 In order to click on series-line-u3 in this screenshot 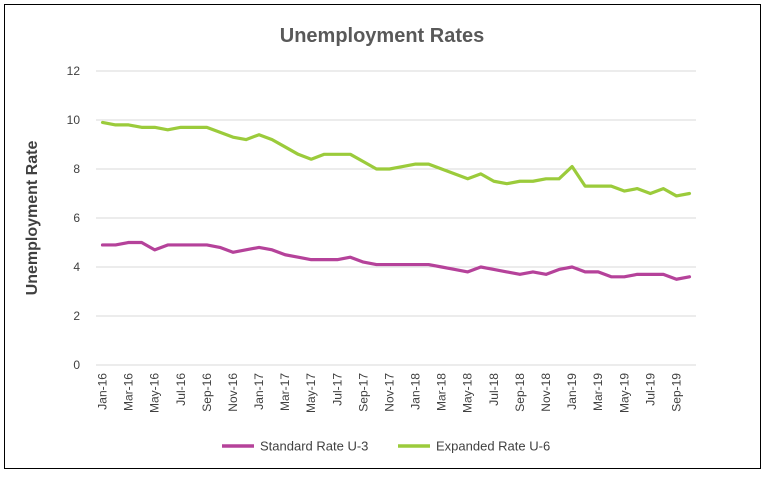, I will do `click(396, 260)`.